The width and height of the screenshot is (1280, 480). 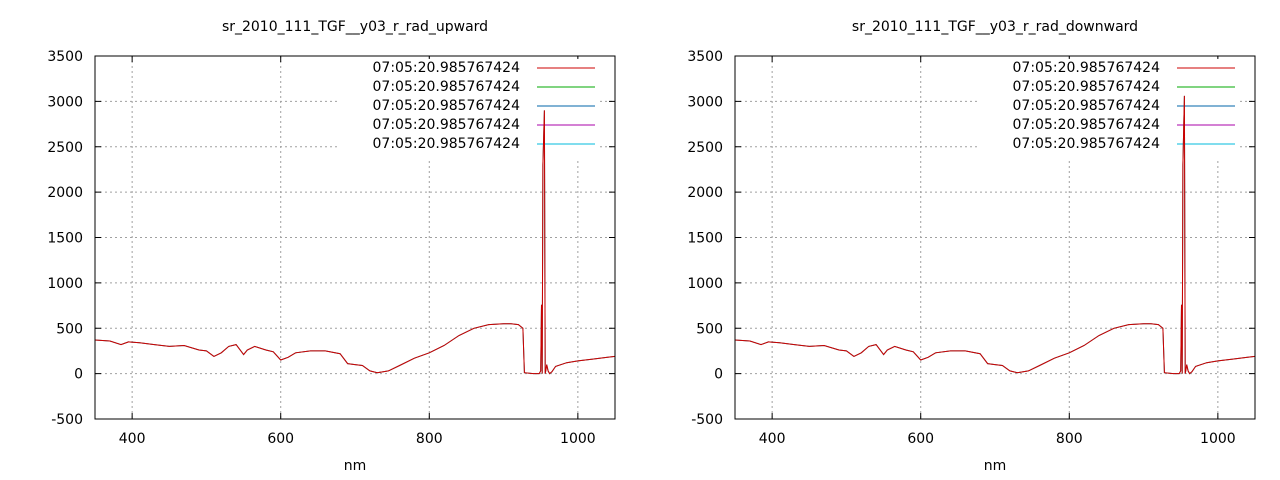 I want to click on chart-title: sr_2010_111_TGF__y03_r_rad_downward, so click(x=995, y=27).